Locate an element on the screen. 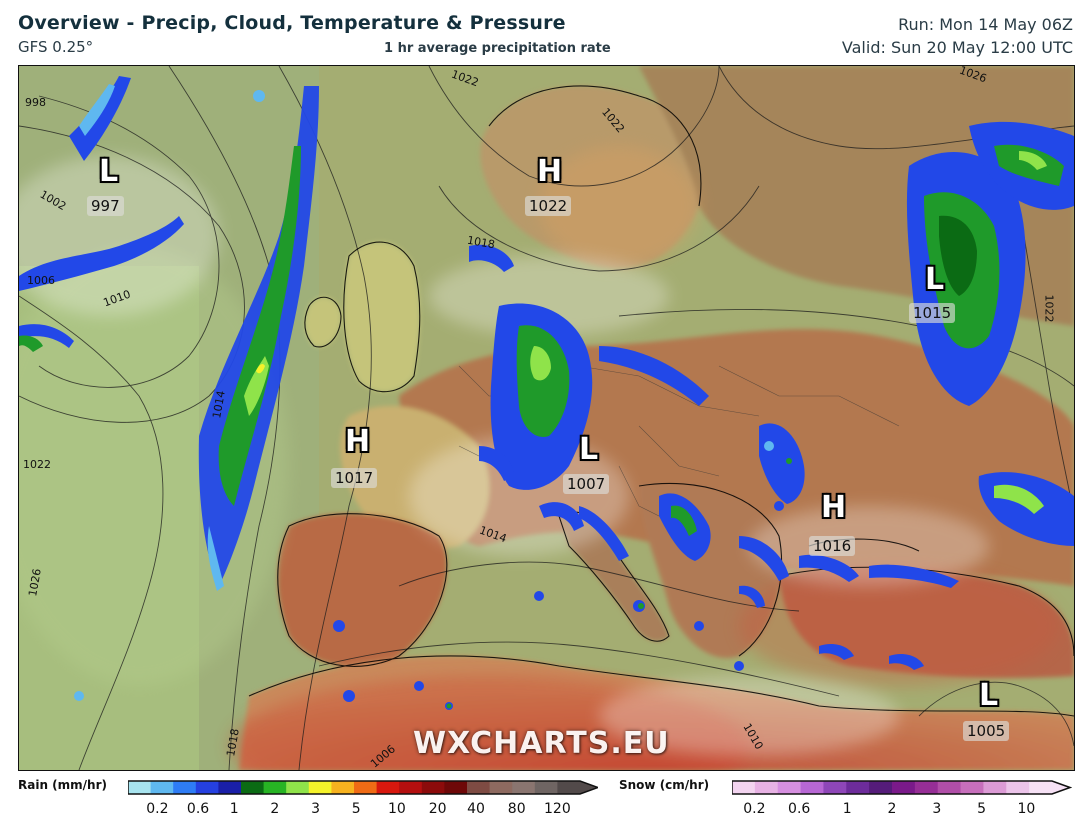 This screenshot has width=1089, height=836. run-time: Run: Mon 14 May 06Z is located at coordinates (985, 24).